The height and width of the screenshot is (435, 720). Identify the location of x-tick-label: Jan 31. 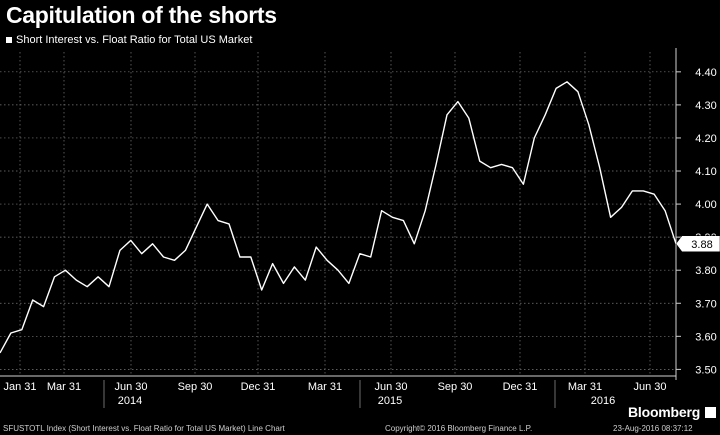
(19, 387).